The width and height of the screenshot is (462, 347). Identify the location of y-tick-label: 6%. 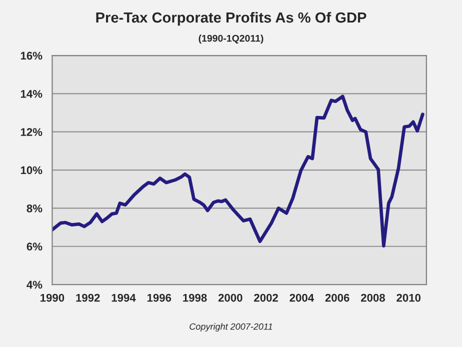
(34, 246).